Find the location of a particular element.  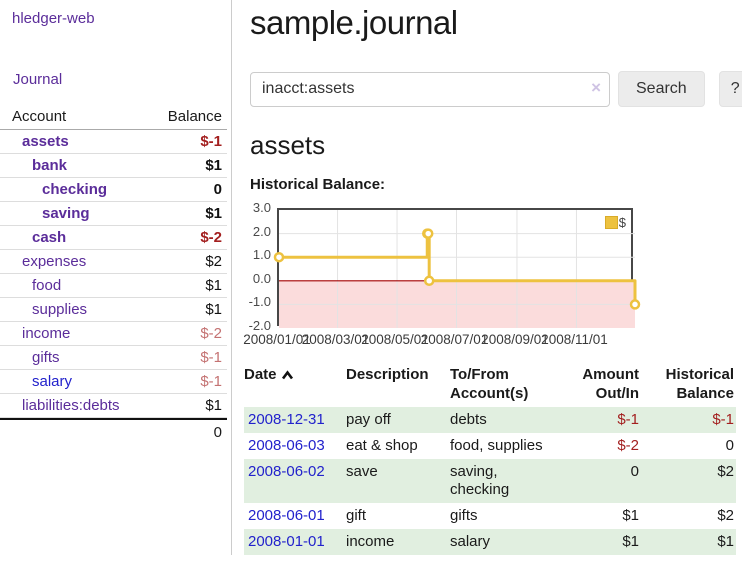

col-description: Description is located at coordinates (387, 374).